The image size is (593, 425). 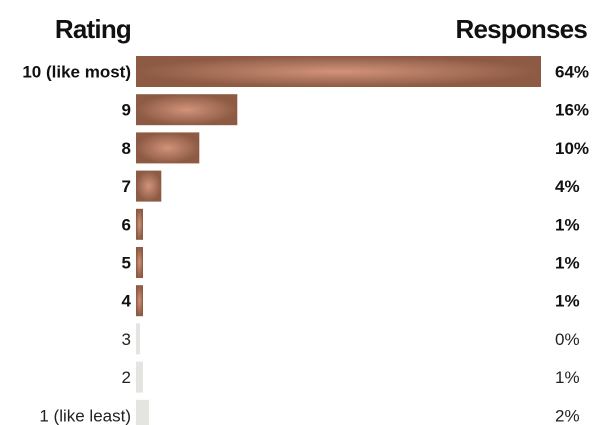 What do you see at coordinates (567, 301) in the screenshot?
I see `value-label-6: 1%` at bounding box center [567, 301].